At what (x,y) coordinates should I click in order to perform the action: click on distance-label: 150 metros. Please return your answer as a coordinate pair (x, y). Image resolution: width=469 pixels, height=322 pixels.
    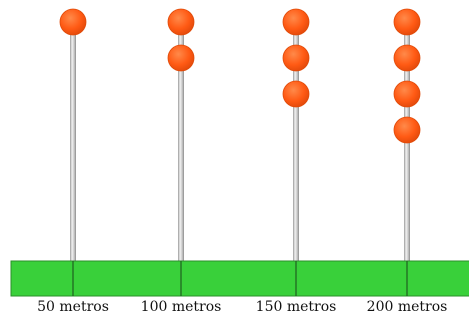
    Looking at the image, I should click on (296, 307).